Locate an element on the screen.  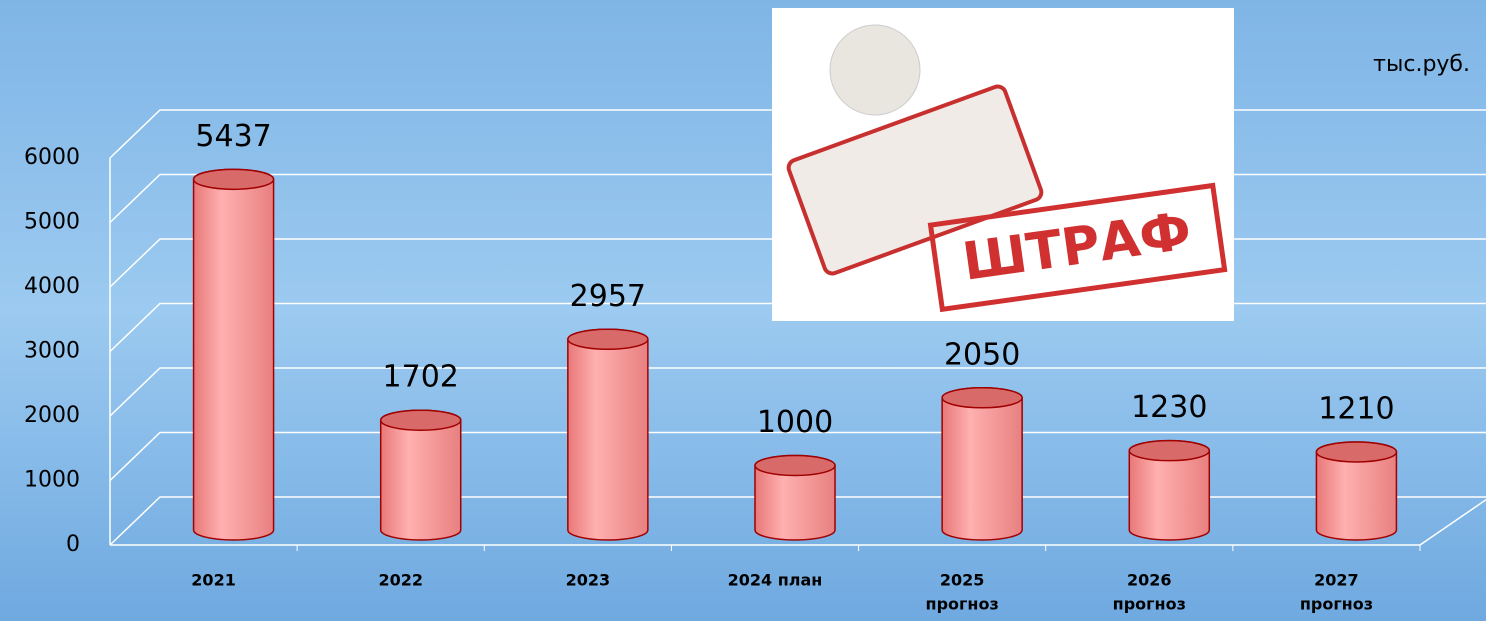
value-label: 1230 is located at coordinates (1169, 407).